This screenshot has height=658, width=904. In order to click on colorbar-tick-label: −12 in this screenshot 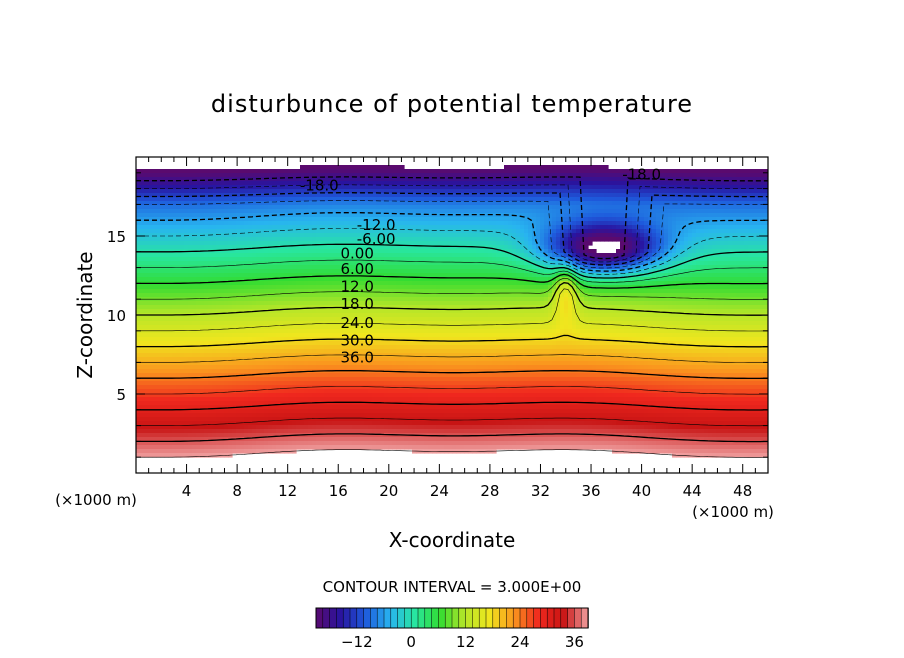, I will do `click(357, 642)`.